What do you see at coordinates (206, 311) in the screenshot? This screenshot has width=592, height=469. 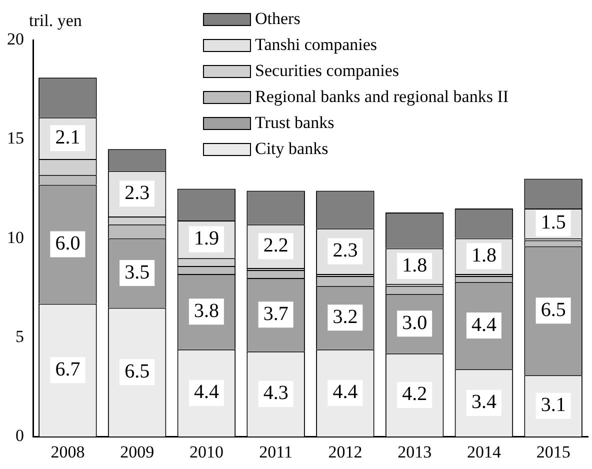 I see `data-label: 3.8` at bounding box center [206, 311].